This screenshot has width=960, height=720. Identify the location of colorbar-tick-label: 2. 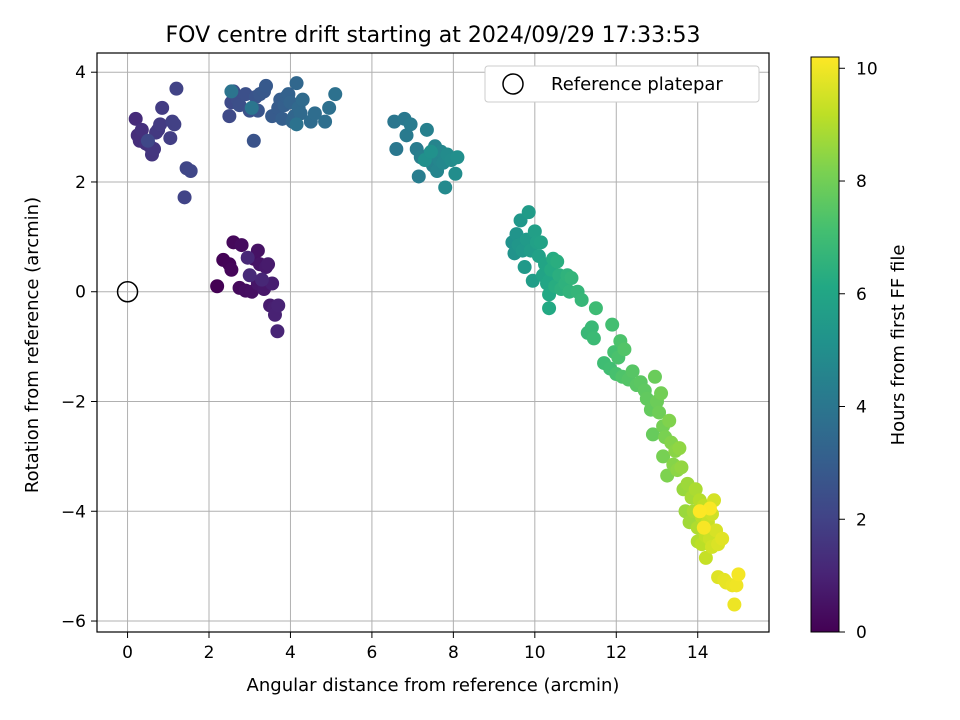
(861, 520).